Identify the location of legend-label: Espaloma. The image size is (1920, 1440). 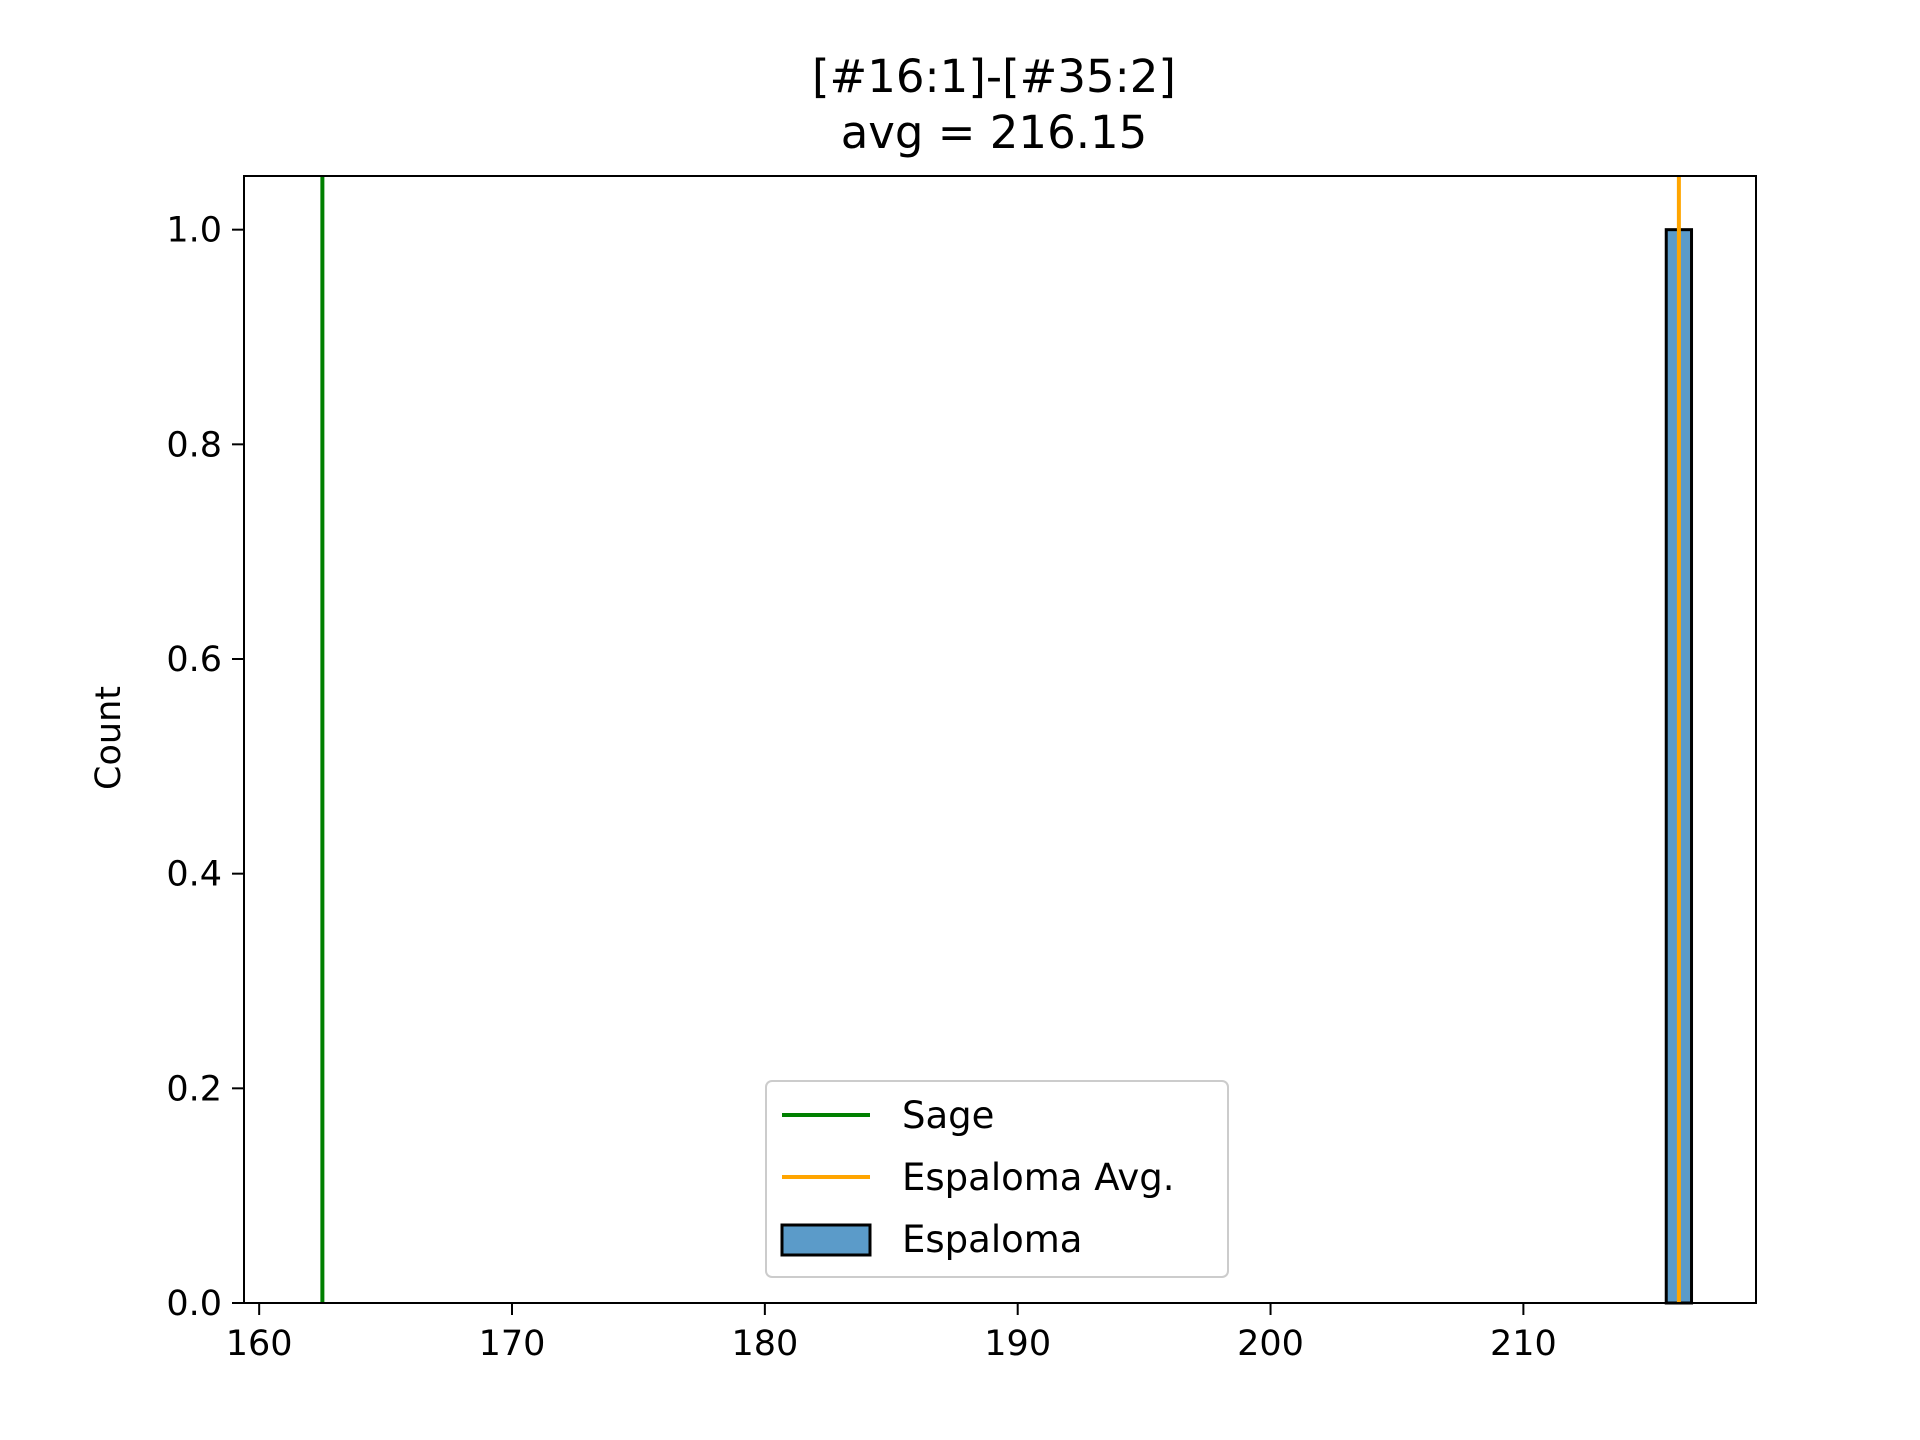
(992, 1239).